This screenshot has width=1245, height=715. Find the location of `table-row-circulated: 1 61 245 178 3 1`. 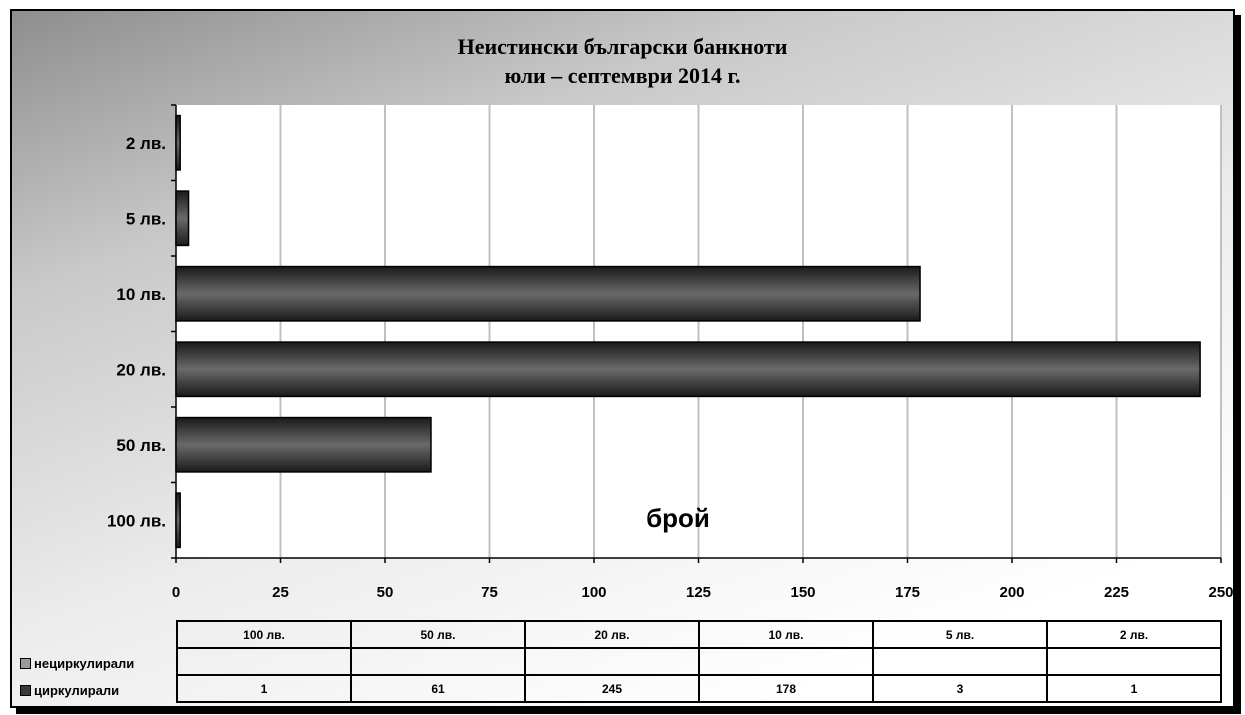

table-row-circulated: 1 61 245 178 3 1 is located at coordinates (699, 688).